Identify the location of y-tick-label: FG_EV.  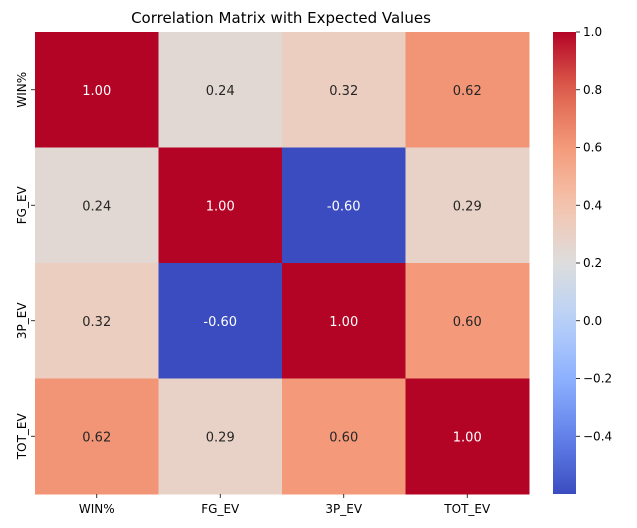
(22, 204).